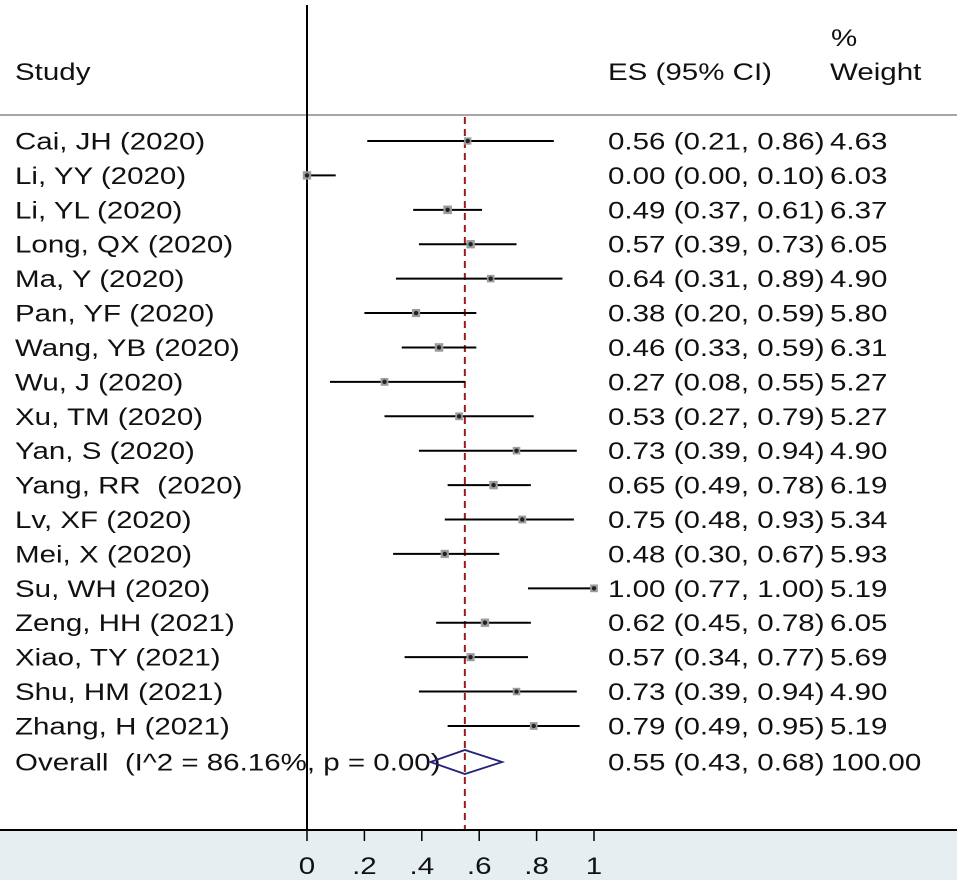 This screenshot has height=880, width=957. Describe the element at coordinates (858, 348) in the screenshot. I see `weight-label: 6.31` at that location.